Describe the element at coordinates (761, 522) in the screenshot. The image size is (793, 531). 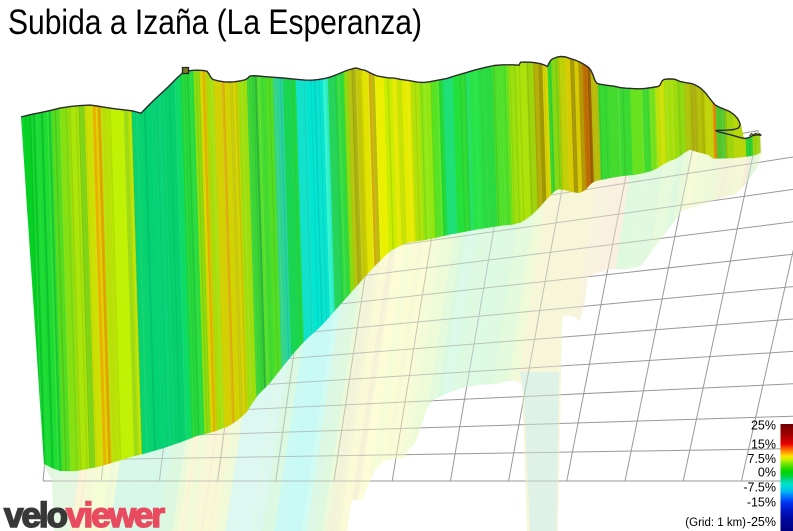
I see `svg-text: -25%` at that location.